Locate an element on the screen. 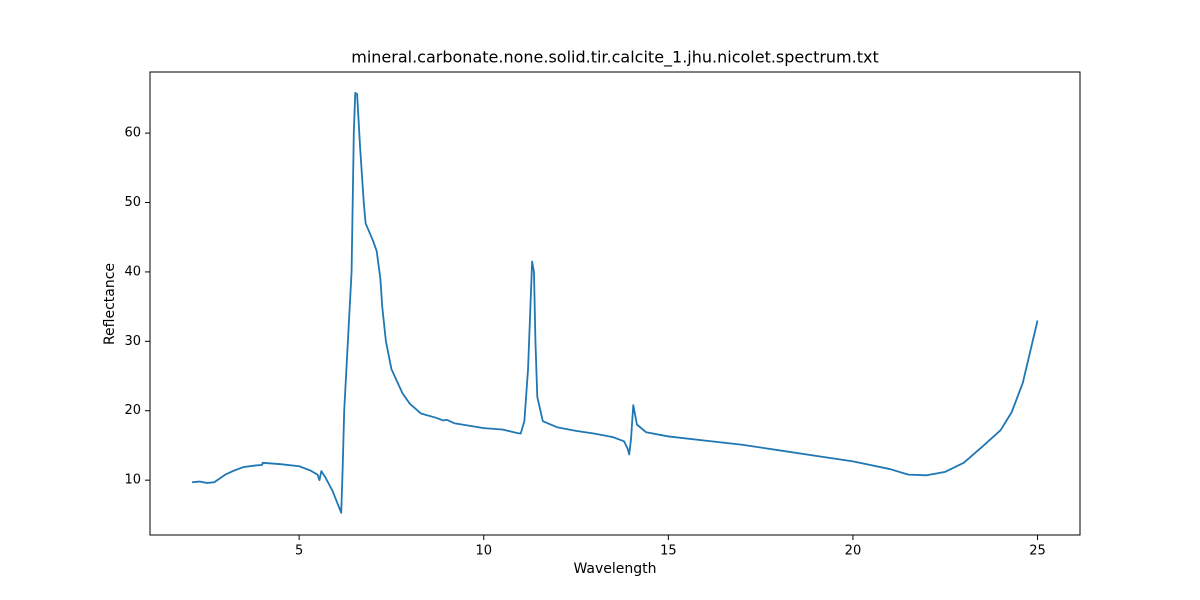  y-tick-label: 60 is located at coordinates (132, 133).